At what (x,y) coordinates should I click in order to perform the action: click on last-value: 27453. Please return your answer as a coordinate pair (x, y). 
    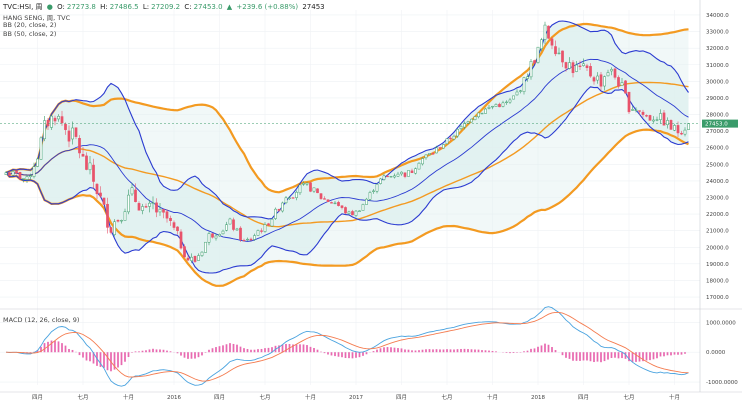
    Looking at the image, I should click on (313, 7).